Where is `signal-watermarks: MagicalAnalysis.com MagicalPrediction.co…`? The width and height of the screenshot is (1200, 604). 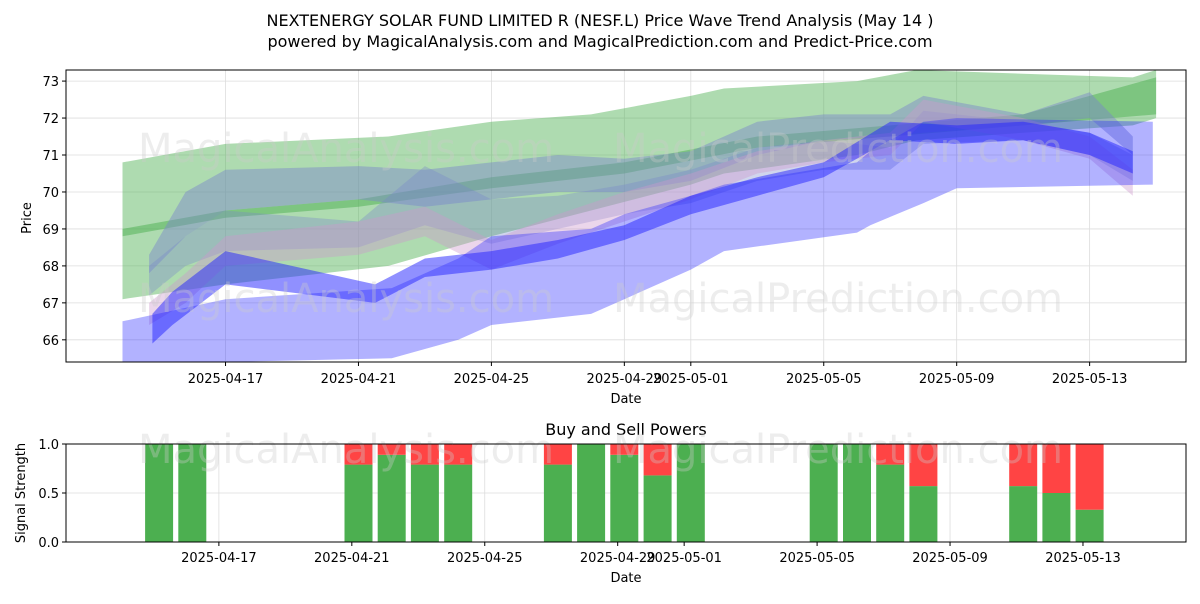
signal-watermarks: MagicalAnalysis.com MagicalPrediction.co… is located at coordinates (600, 450).